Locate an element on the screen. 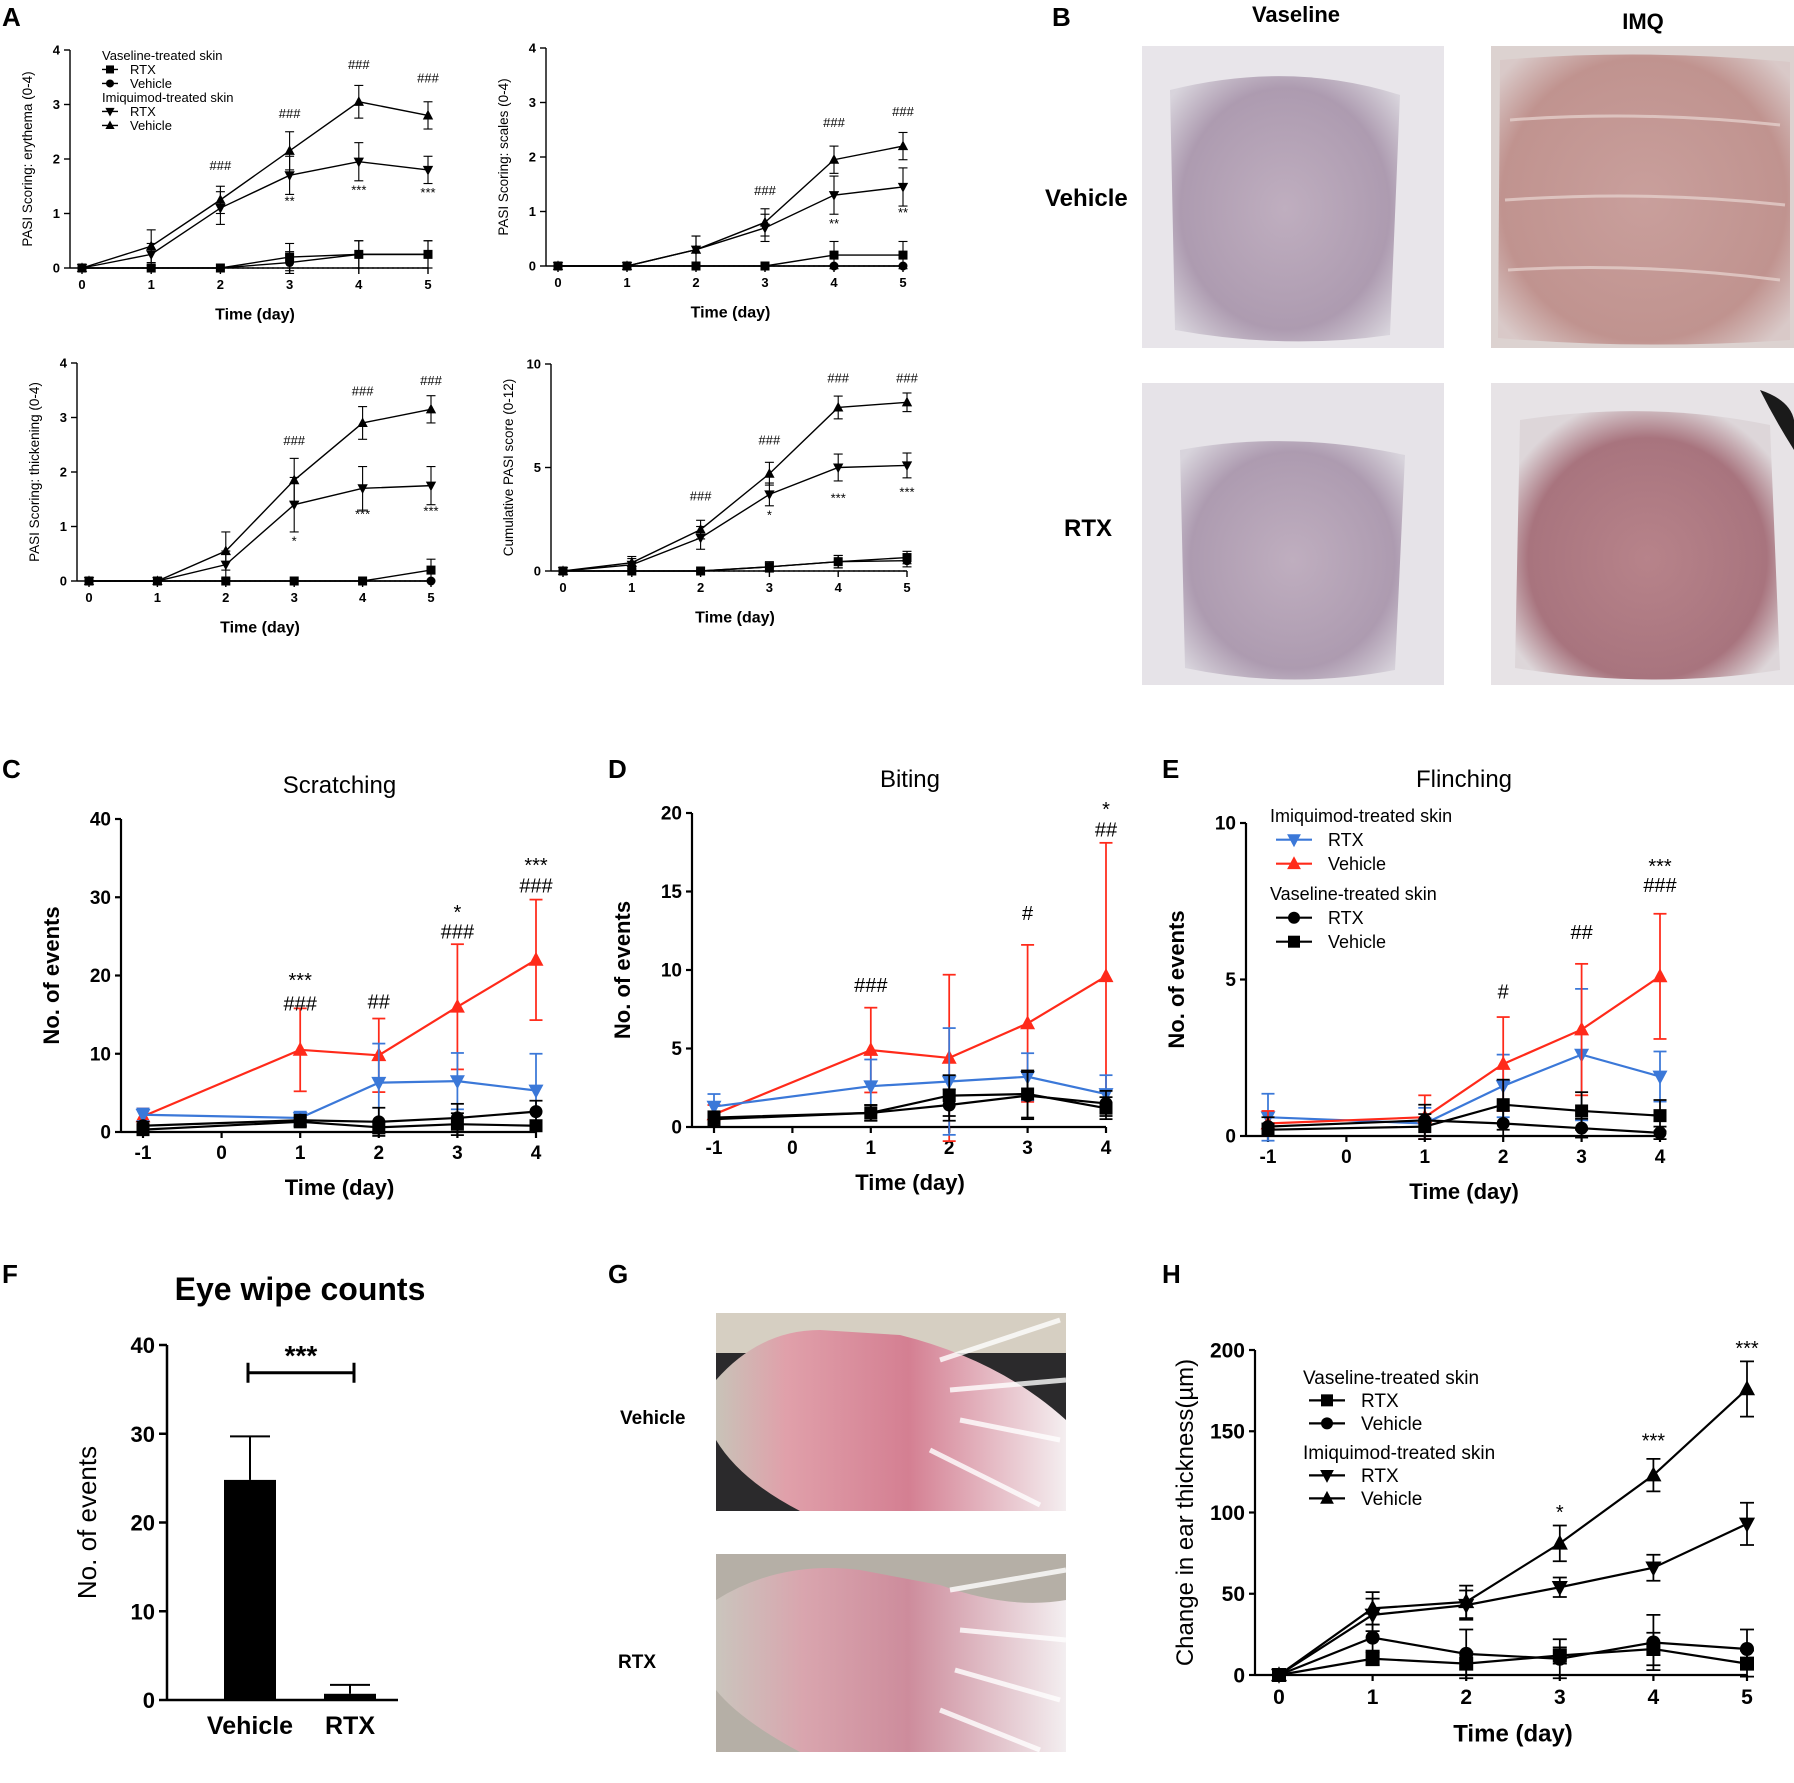 The height and width of the screenshot is (1783, 1794). photo-col-imq: IMQ is located at coordinates (1643, 21).